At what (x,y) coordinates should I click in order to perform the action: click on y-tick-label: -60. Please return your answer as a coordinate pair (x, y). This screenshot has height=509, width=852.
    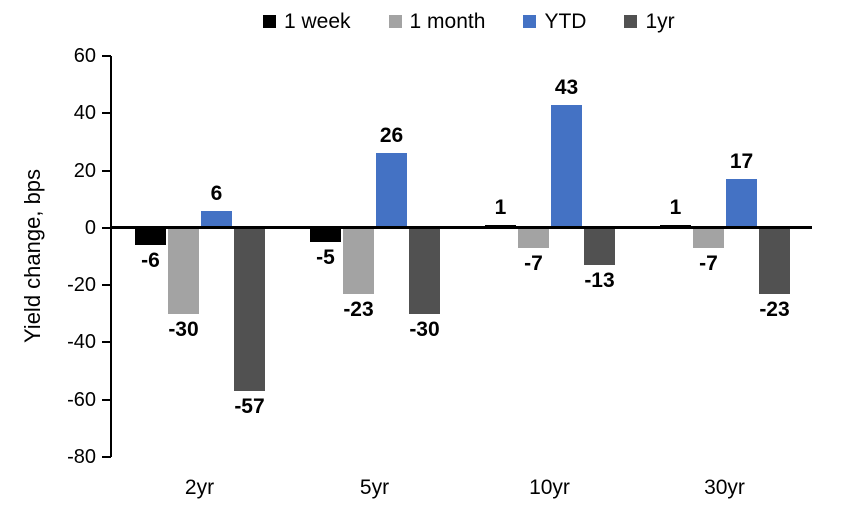
    Looking at the image, I should click on (81, 399).